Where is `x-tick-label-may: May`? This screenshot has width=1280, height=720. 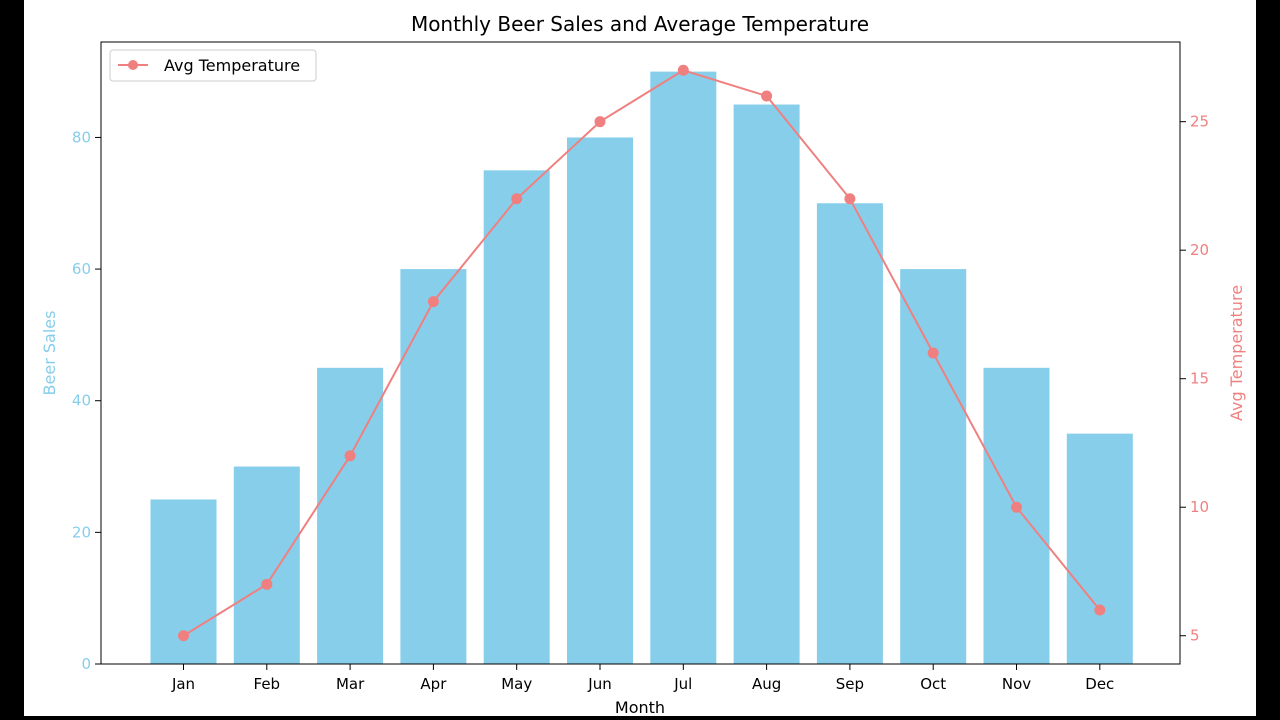
x-tick-label-may: May is located at coordinates (516, 684).